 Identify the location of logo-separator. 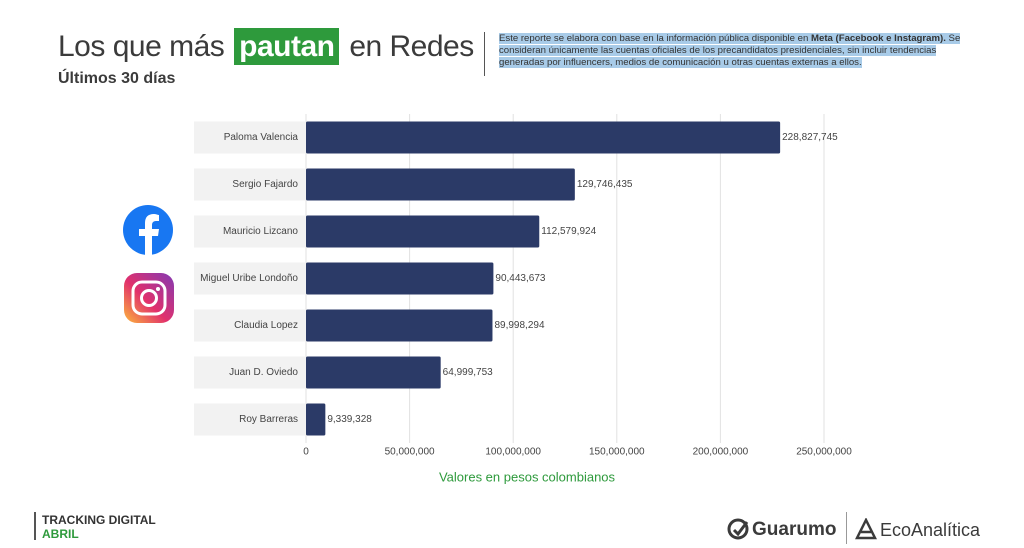
(846, 528).